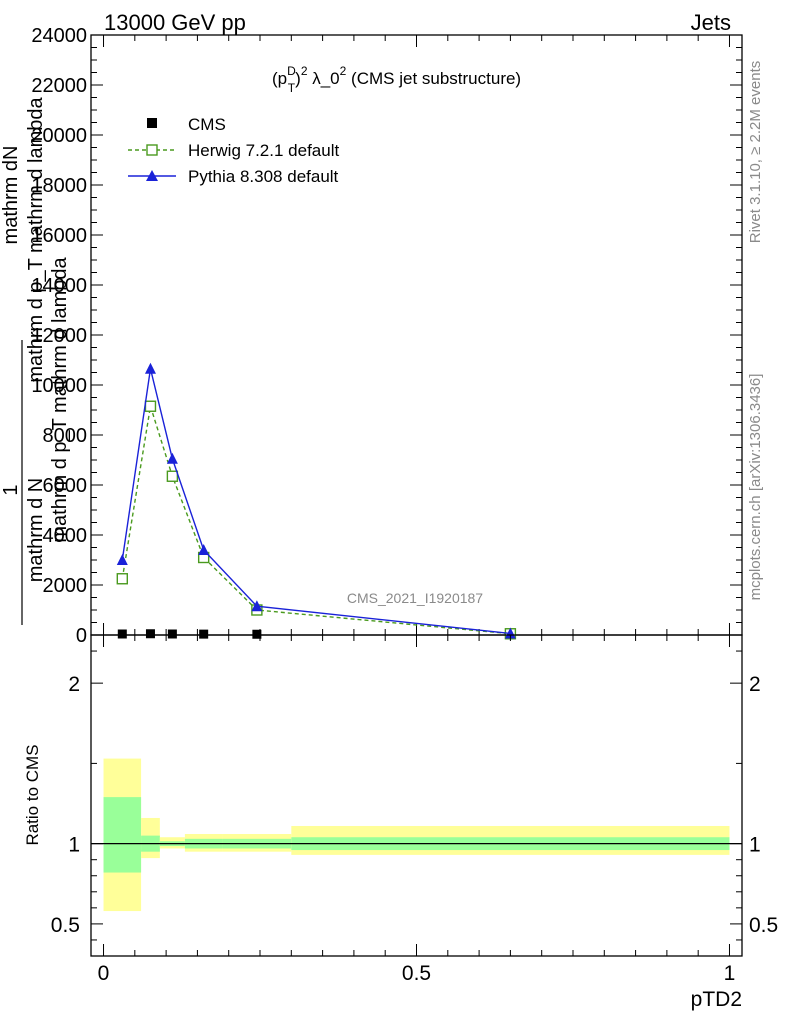  I want to click on ratio-y-tick-label-left: 0.5, so click(65, 925).